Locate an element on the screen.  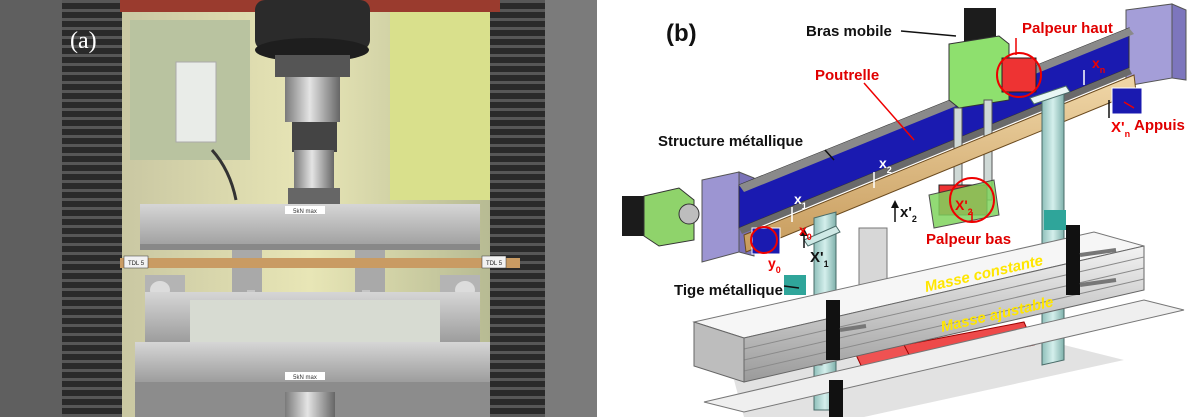
left-motor is located at coordinates (633, 216).